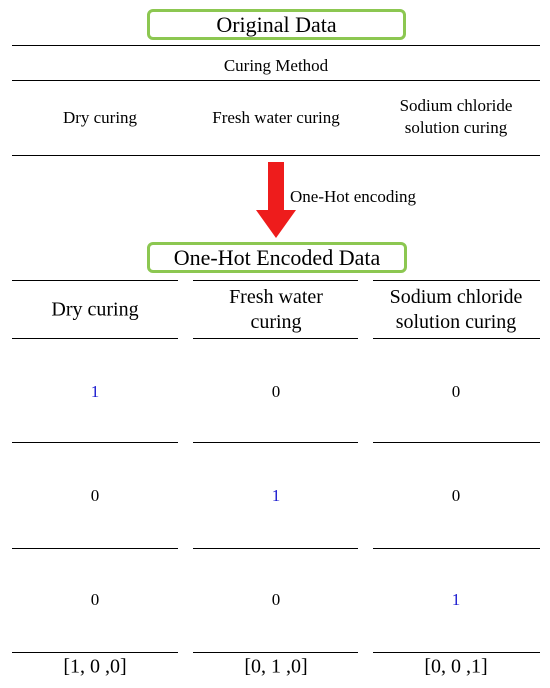 The image size is (550, 688). I want to click on arrow-label: One-Hot encoding, so click(353, 196).